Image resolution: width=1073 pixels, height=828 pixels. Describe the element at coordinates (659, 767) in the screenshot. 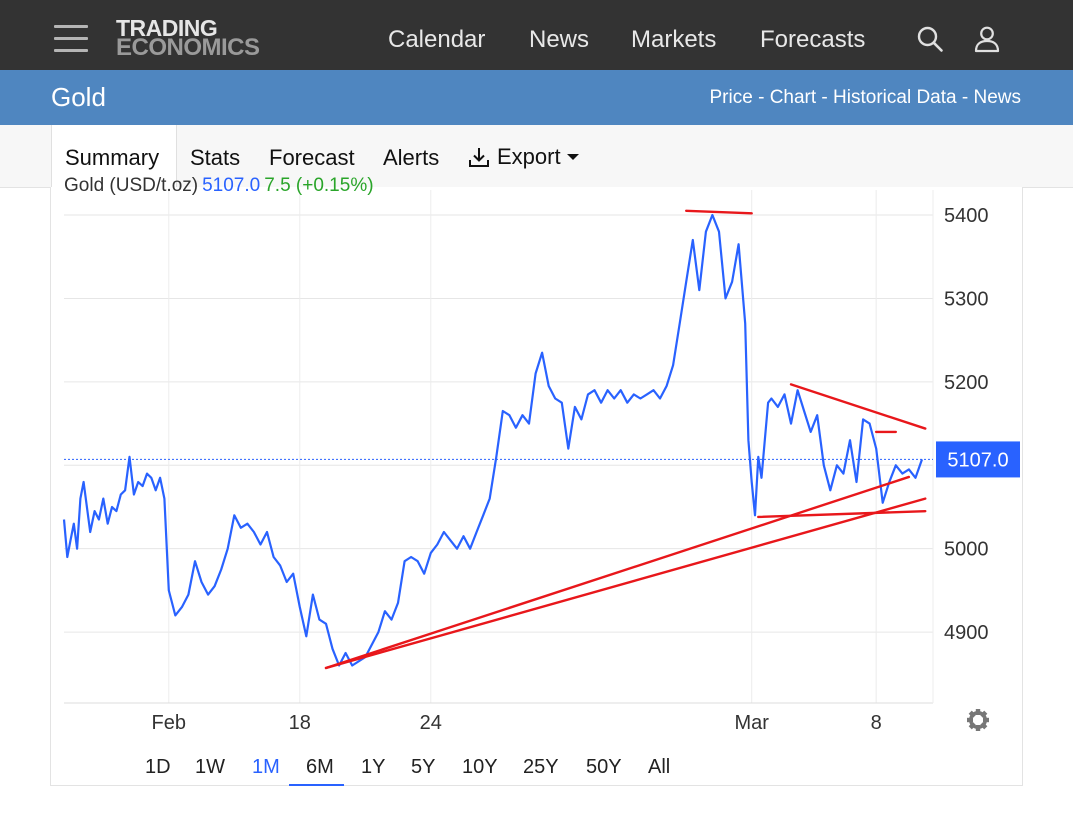

I see `range-all: All` at that location.